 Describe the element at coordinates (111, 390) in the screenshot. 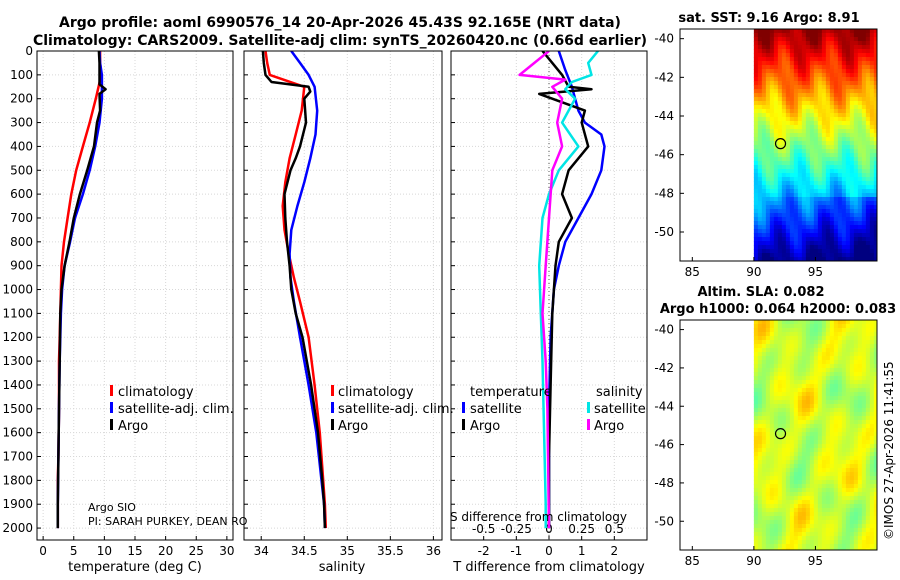

I see `legend-swatch-climatology` at that location.